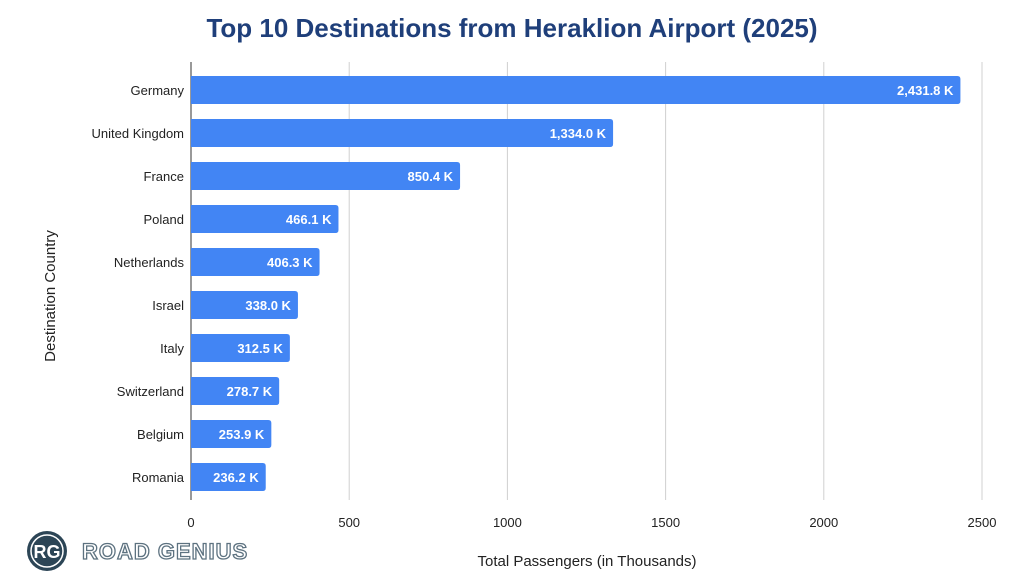 This screenshot has width=1024, height=582. I want to click on y-axis-label: Destination Country, so click(50, 296).